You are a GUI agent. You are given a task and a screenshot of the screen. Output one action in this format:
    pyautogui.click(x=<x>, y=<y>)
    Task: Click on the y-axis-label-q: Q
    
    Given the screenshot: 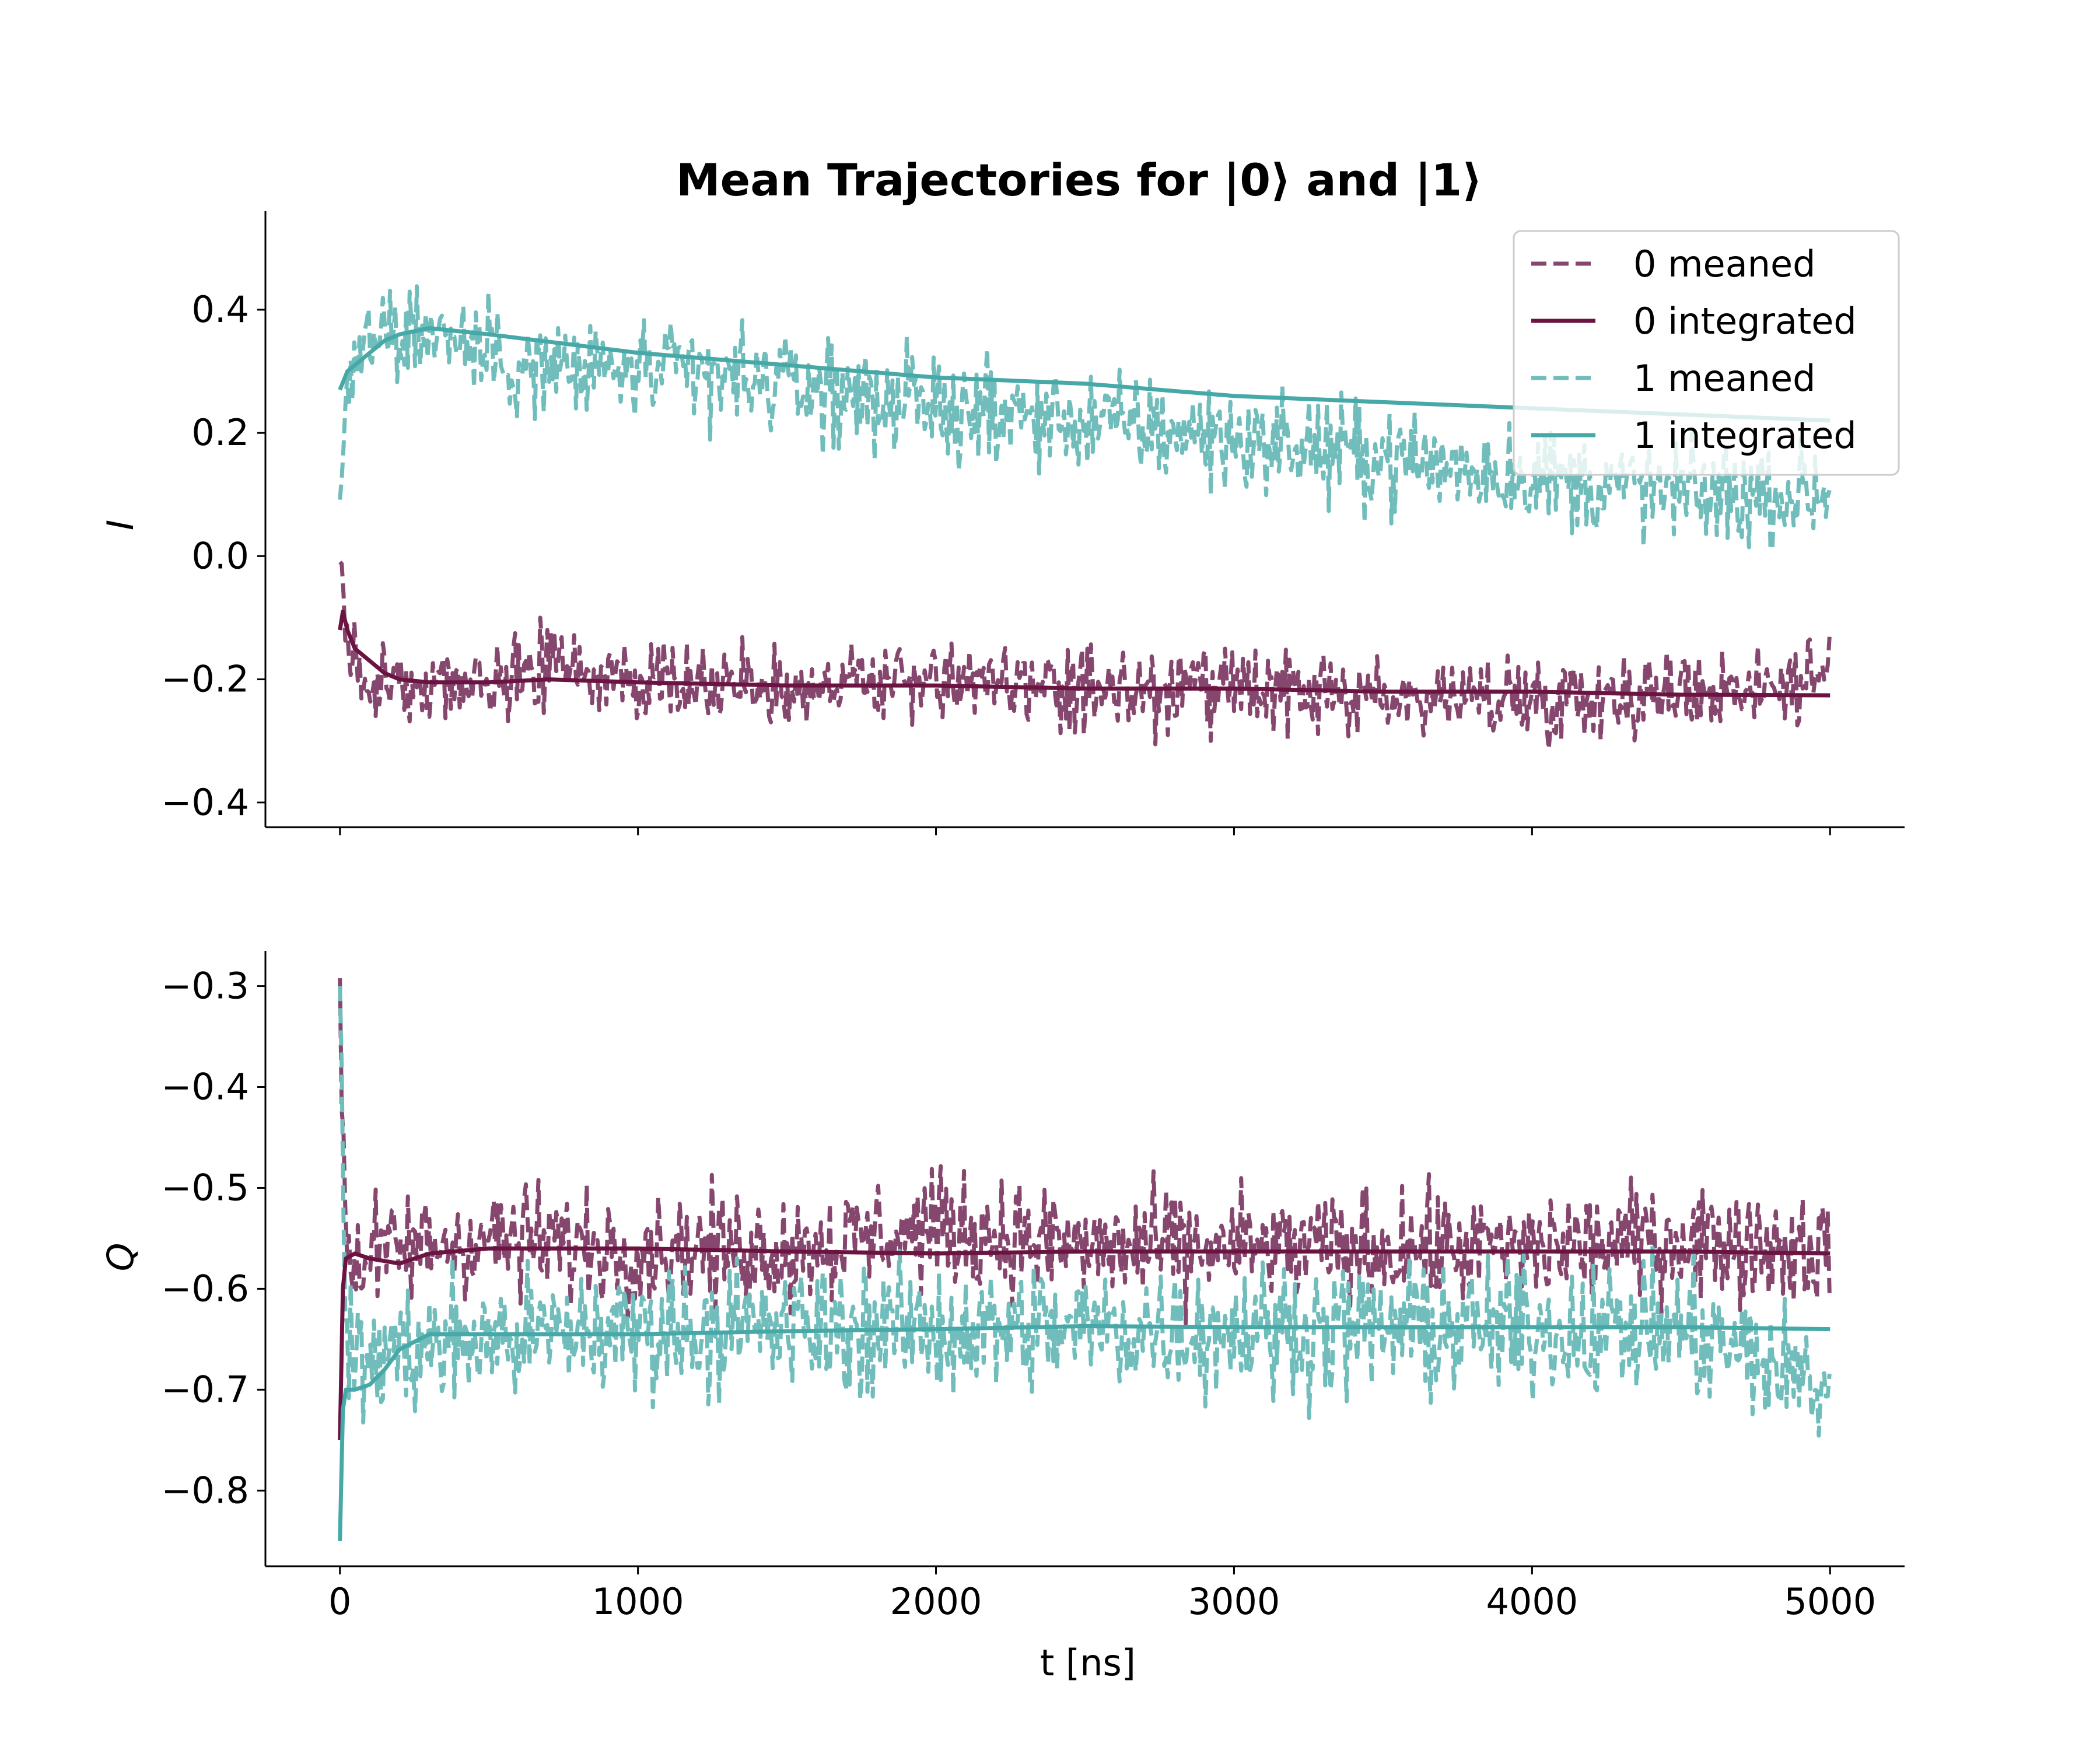 What is the action you would take?
    pyautogui.click(x=120, y=1258)
    